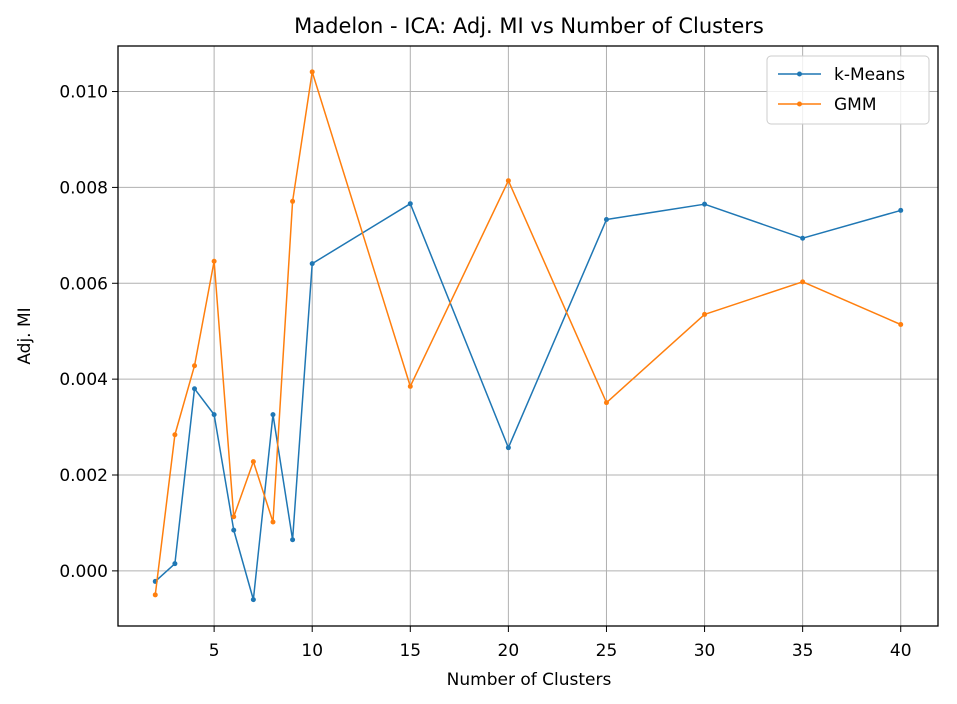  What do you see at coordinates (799, 104) in the screenshot?
I see `legend-marker-gmm` at bounding box center [799, 104].